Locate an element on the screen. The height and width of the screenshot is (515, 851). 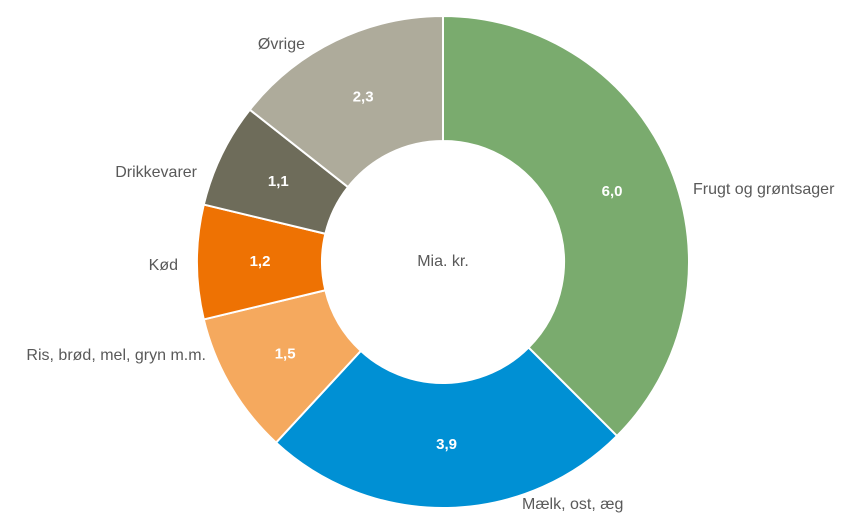
center-label: Mia. kr. is located at coordinates (443, 261).